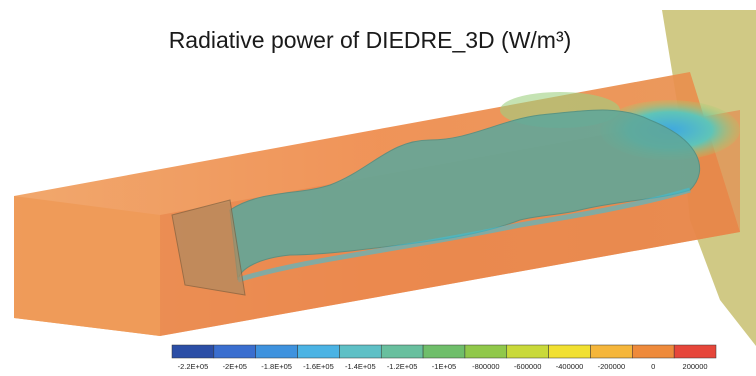  Describe the element at coordinates (276, 366) in the screenshot. I see `colorbar-label: -1.8E+05` at that location.